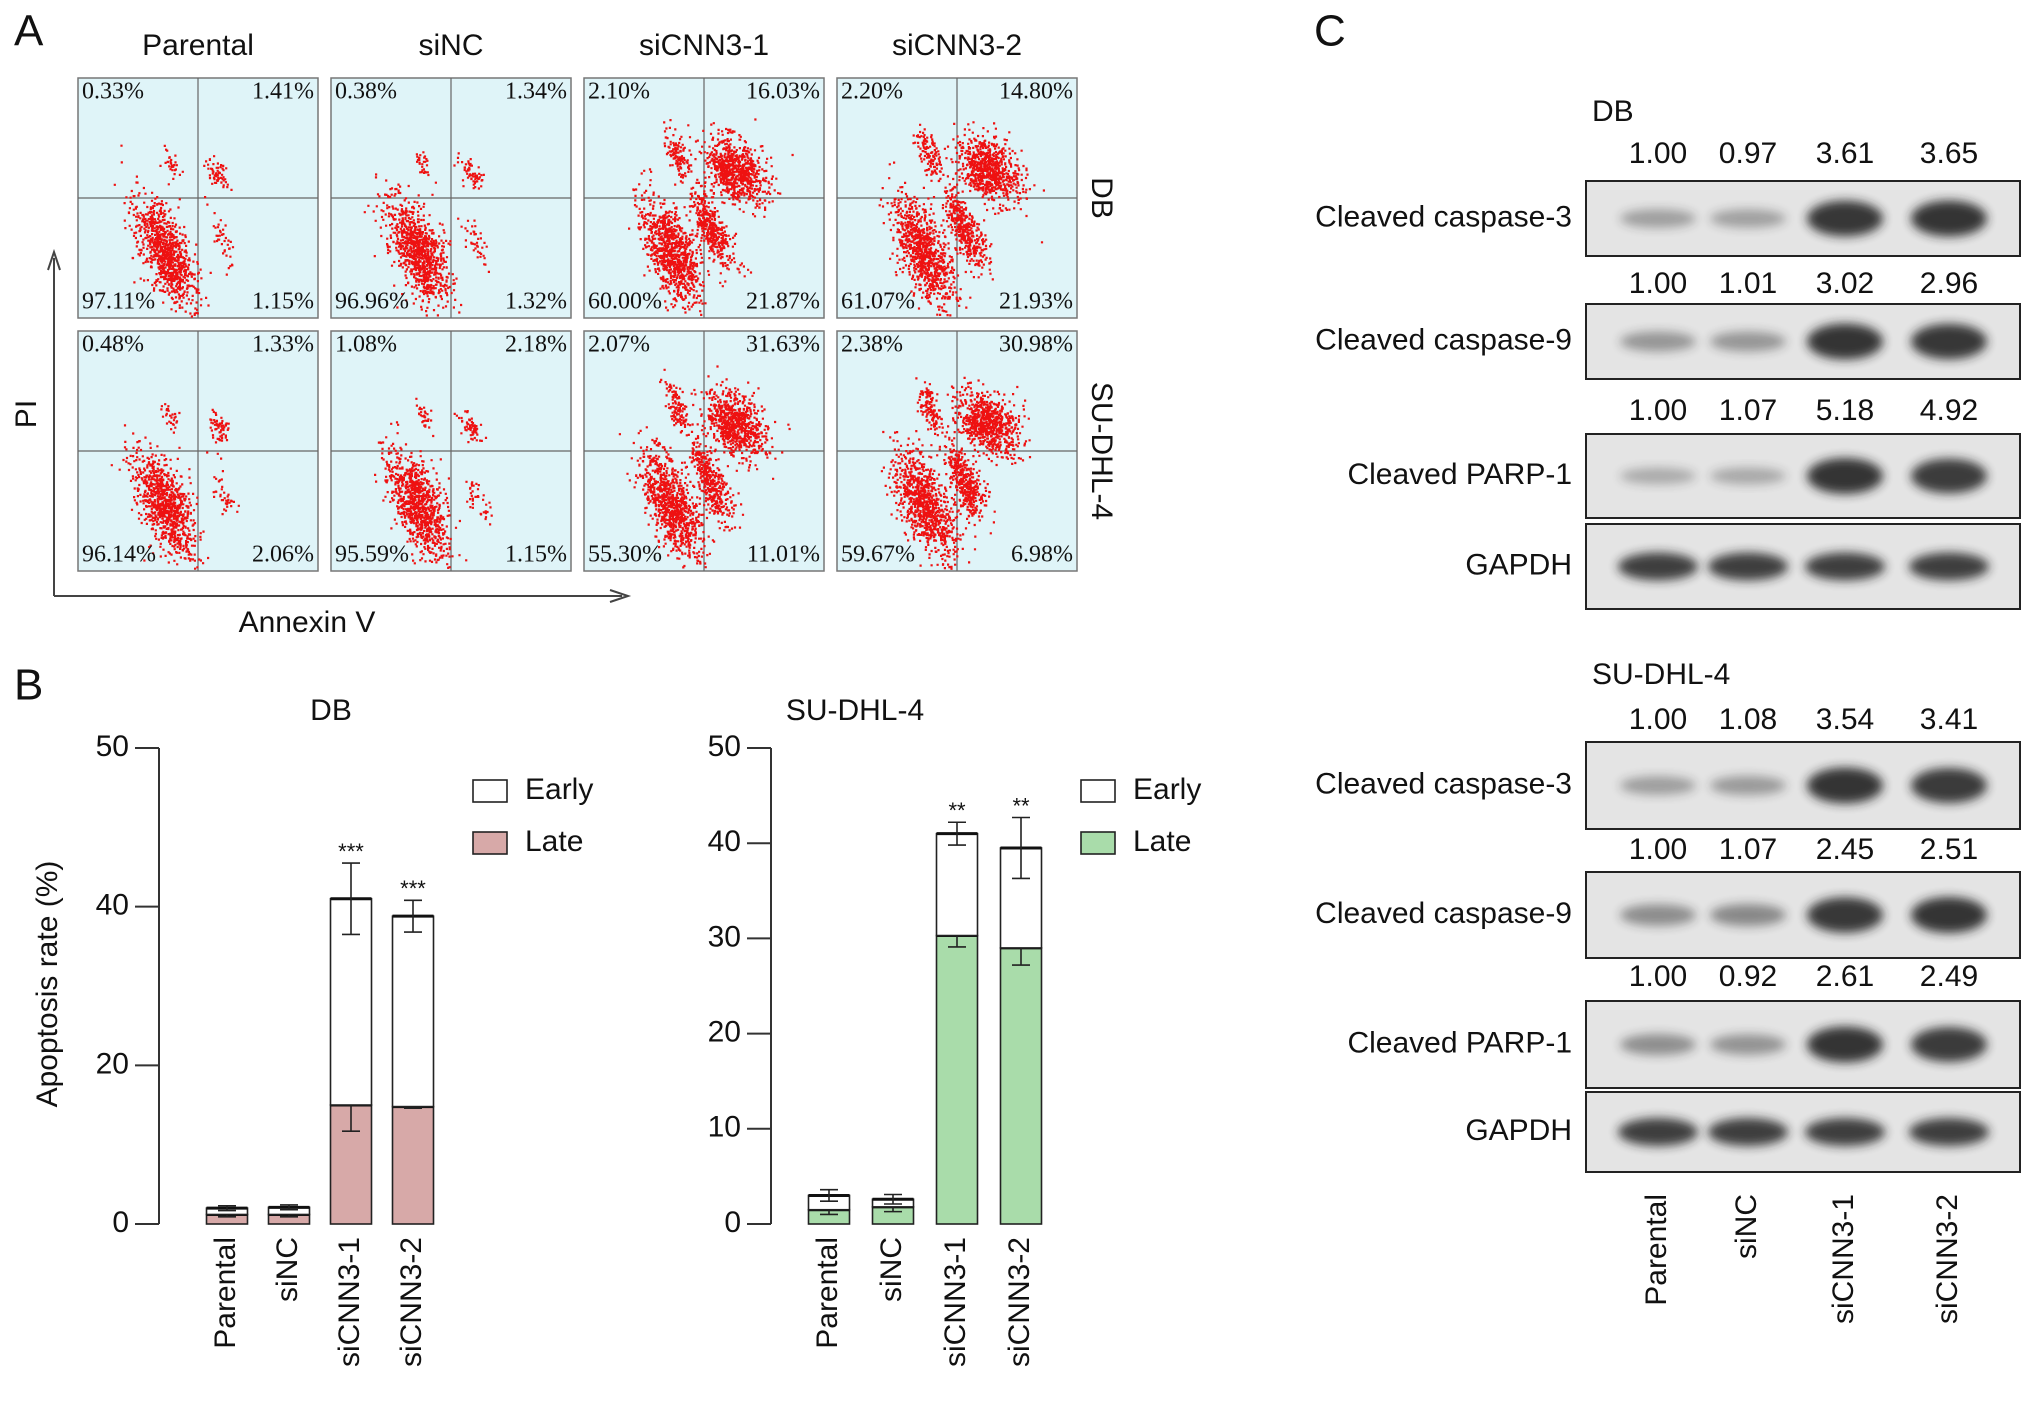 The height and width of the screenshot is (1406, 2031). I want to click on y-tick-label: 30, so click(724, 936).